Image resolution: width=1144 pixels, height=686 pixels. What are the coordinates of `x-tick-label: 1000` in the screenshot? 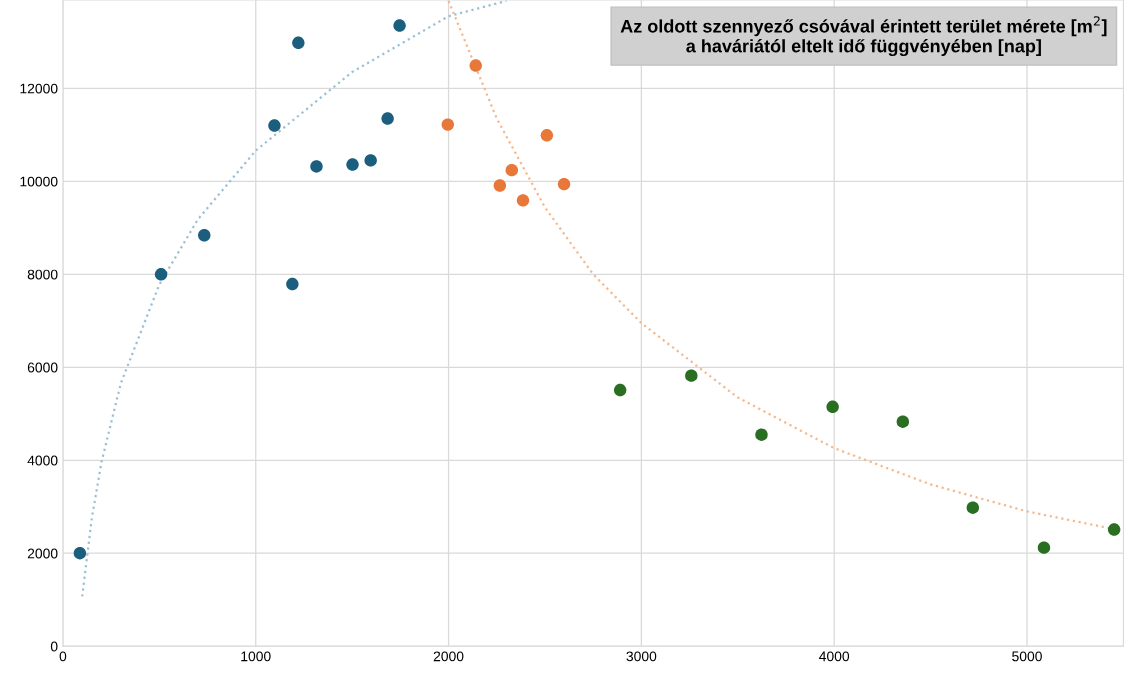 It's located at (256, 656).